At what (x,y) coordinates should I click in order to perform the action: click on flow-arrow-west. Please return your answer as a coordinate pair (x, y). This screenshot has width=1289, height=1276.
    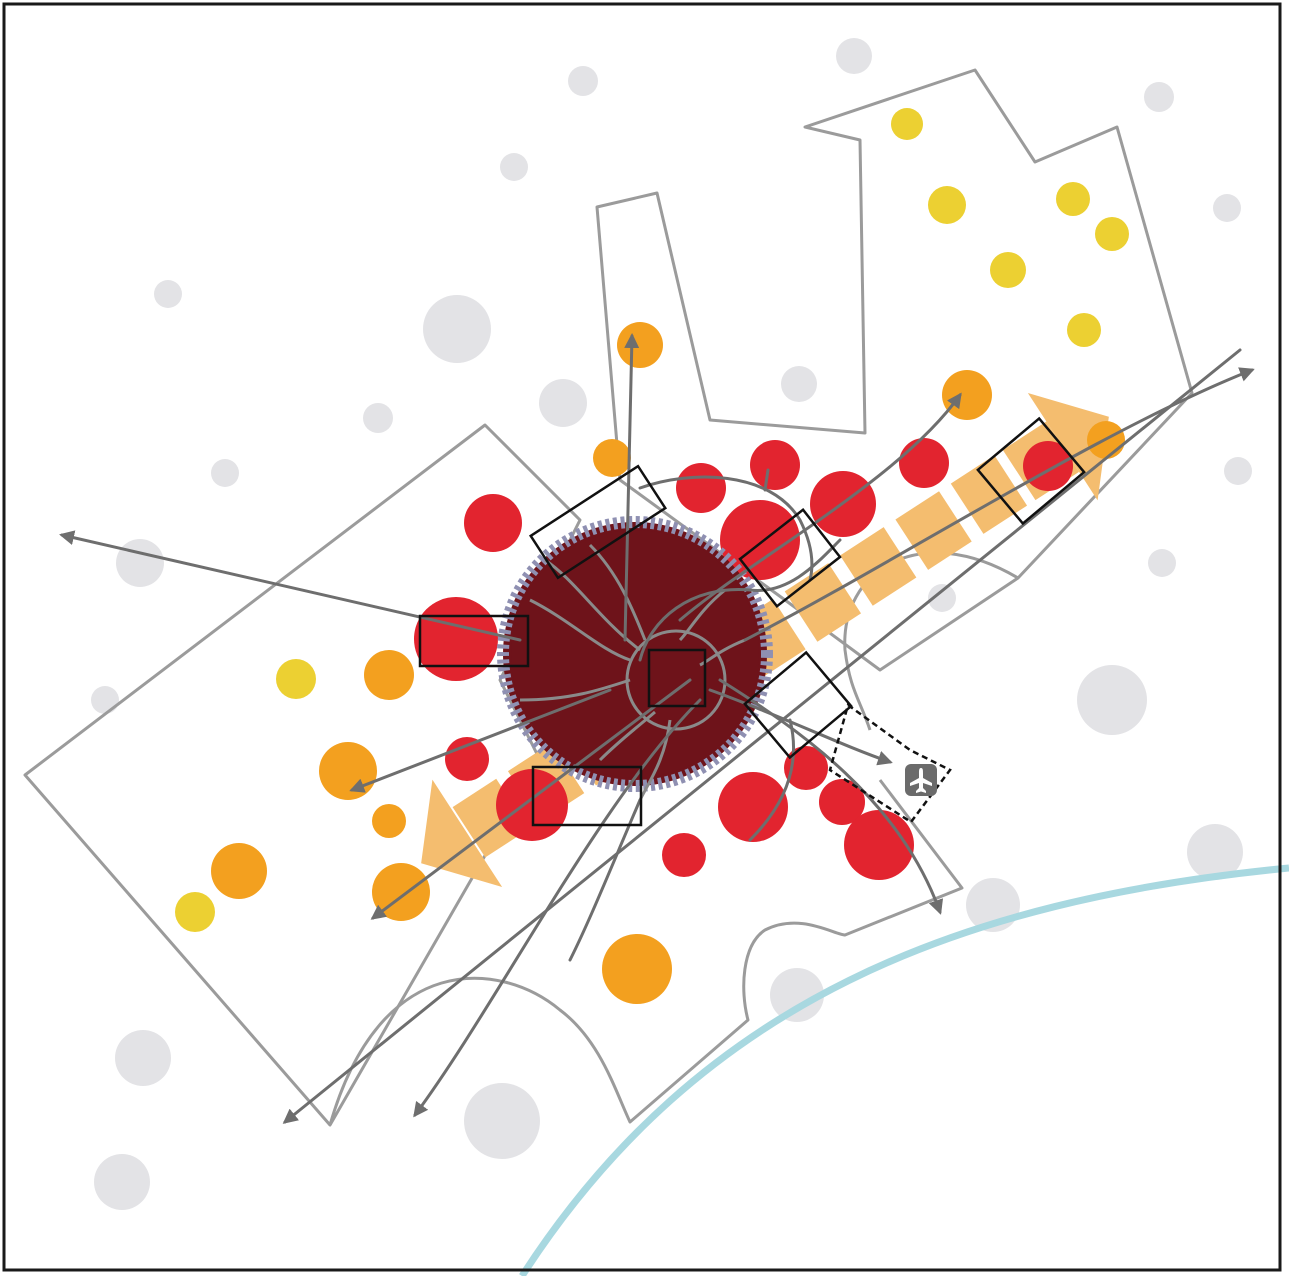
    Looking at the image, I should click on (480, 740).